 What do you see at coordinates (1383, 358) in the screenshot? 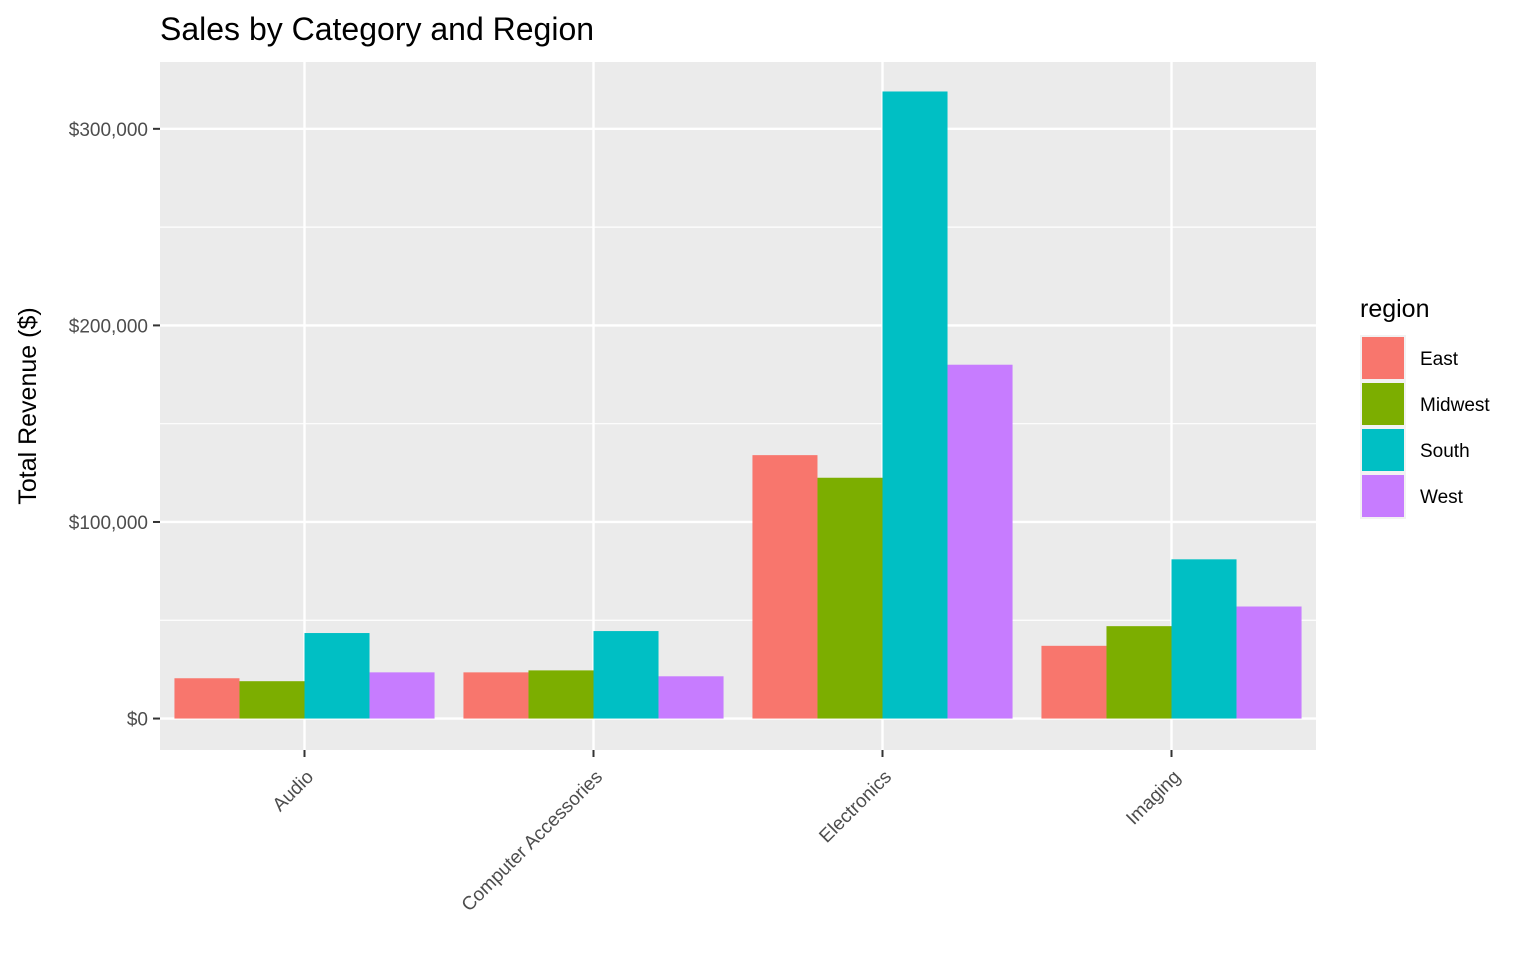
I see `legend-swatch-east` at bounding box center [1383, 358].